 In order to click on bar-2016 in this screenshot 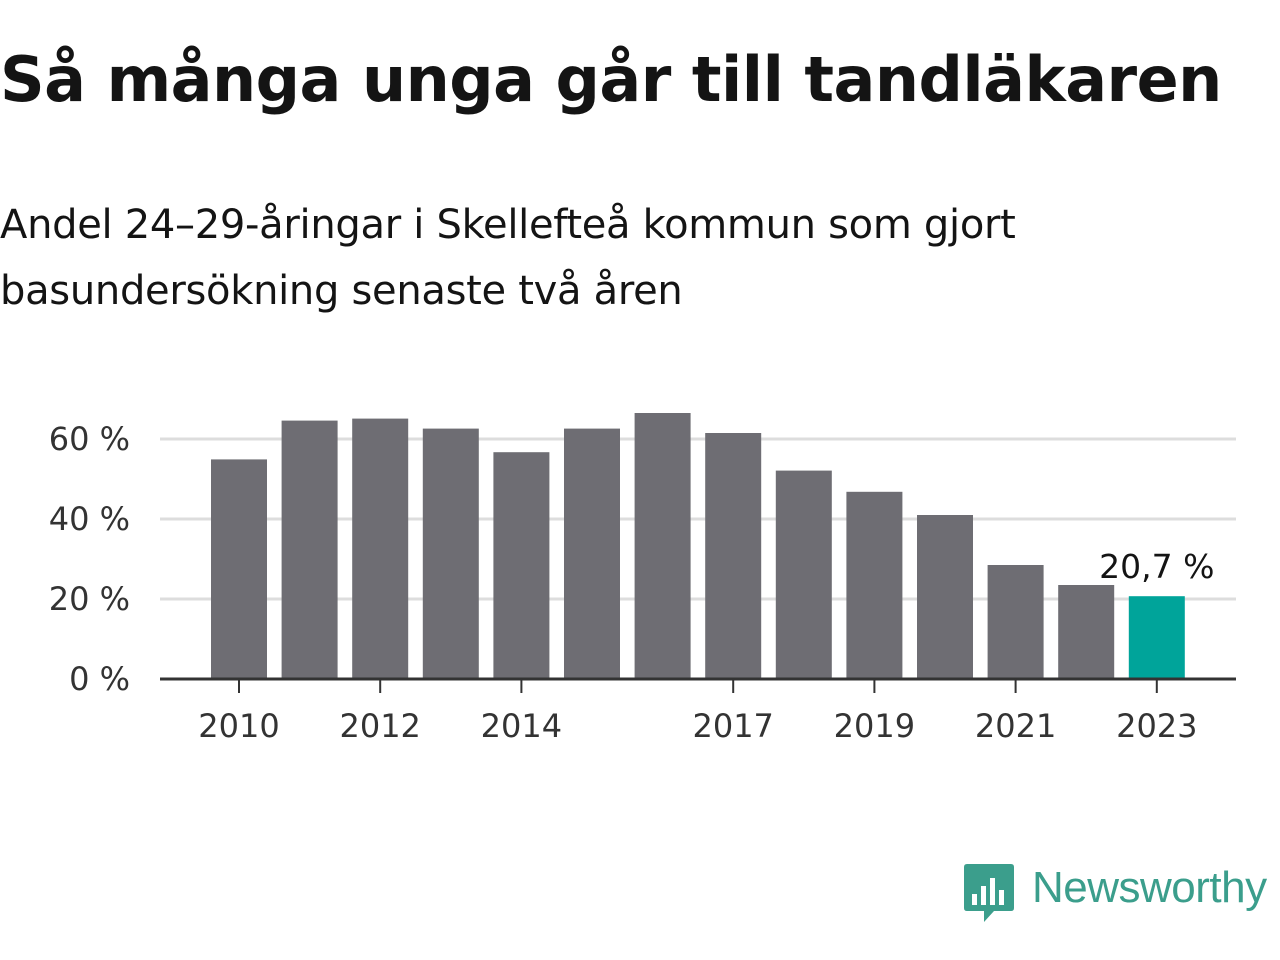, I will do `click(662, 546)`.